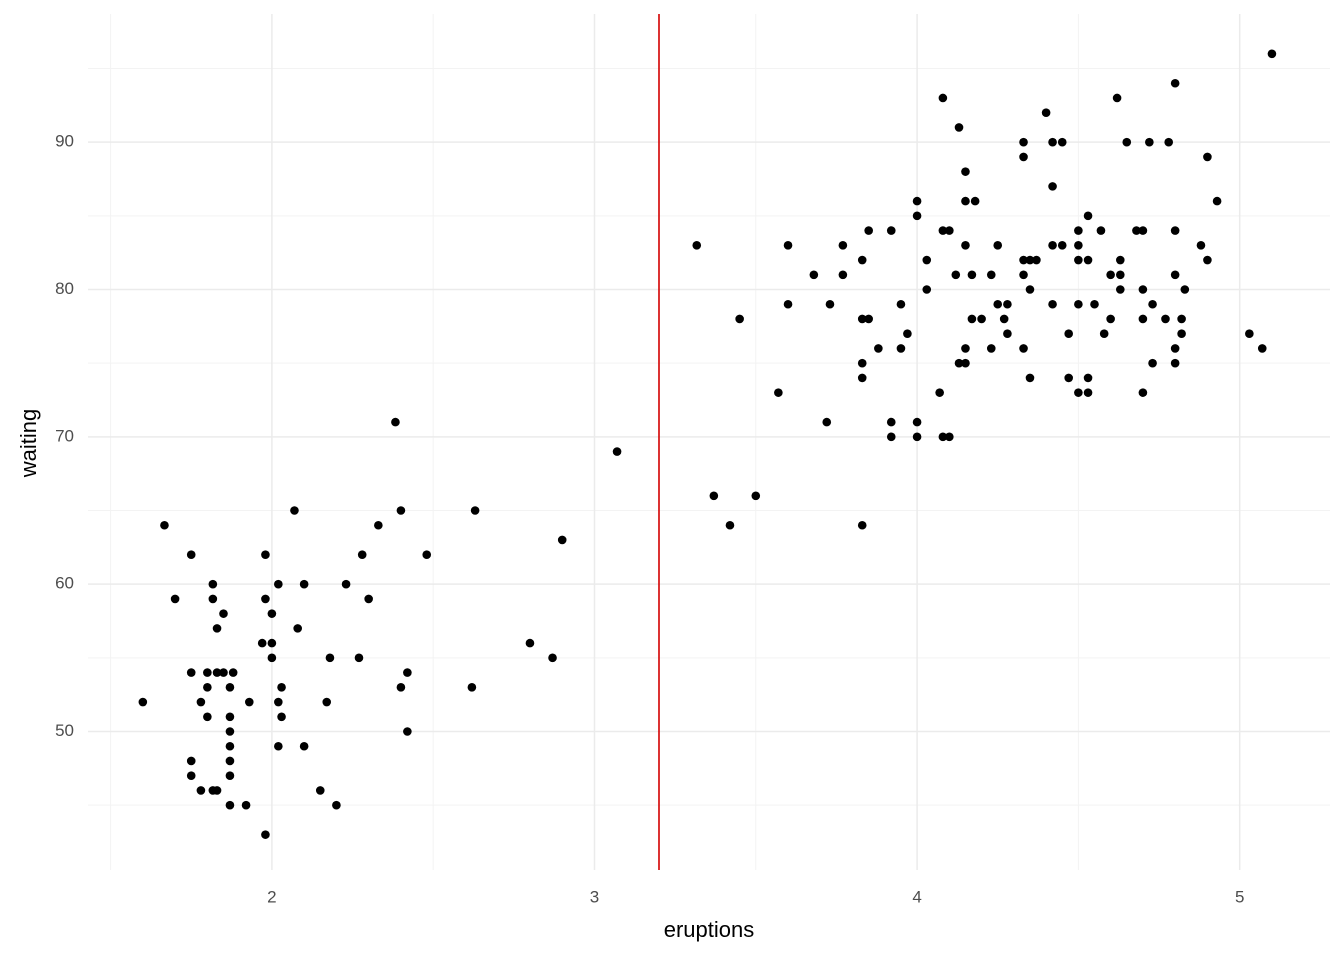  I want to click on y-tick-label: 70, so click(64, 435).